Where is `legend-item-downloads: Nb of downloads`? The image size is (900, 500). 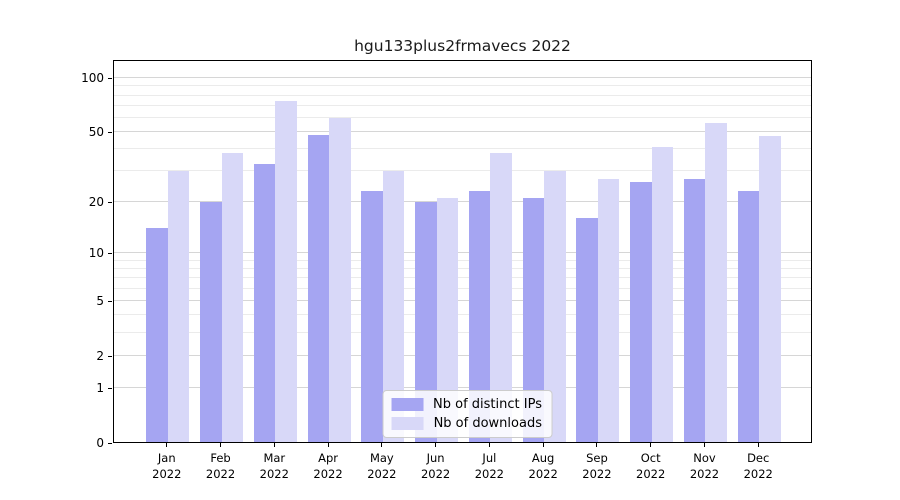
legend-item-downloads: Nb of downloads is located at coordinates (466, 423).